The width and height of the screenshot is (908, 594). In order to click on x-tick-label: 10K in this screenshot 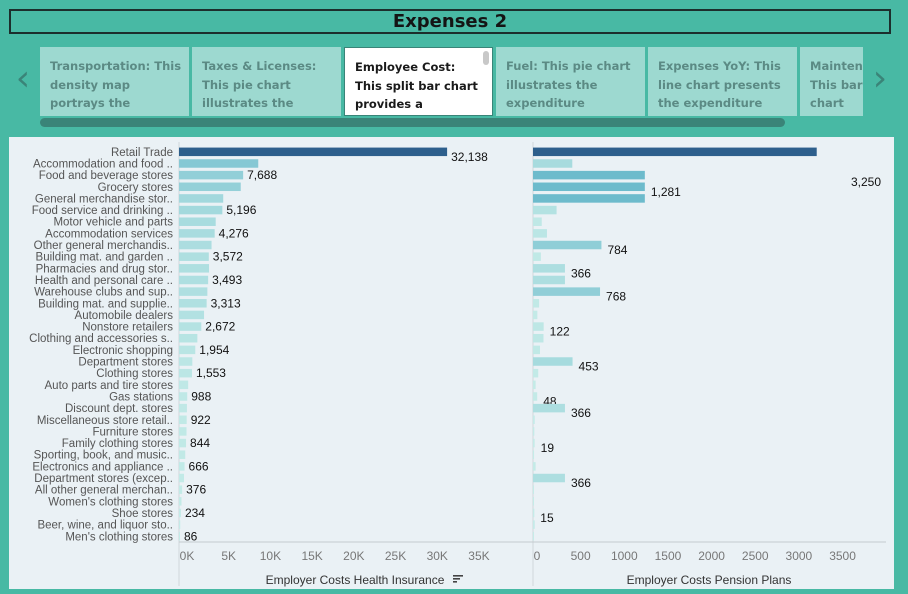, I will do `click(270, 556)`.